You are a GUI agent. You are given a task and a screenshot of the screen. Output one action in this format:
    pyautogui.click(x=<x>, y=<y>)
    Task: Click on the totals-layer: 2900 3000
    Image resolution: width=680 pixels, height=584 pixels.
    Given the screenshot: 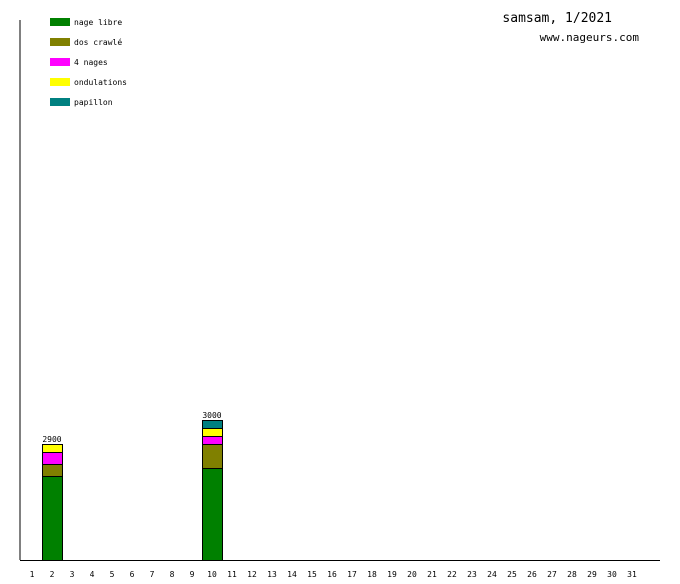 What is the action you would take?
    pyautogui.click(x=131, y=427)
    